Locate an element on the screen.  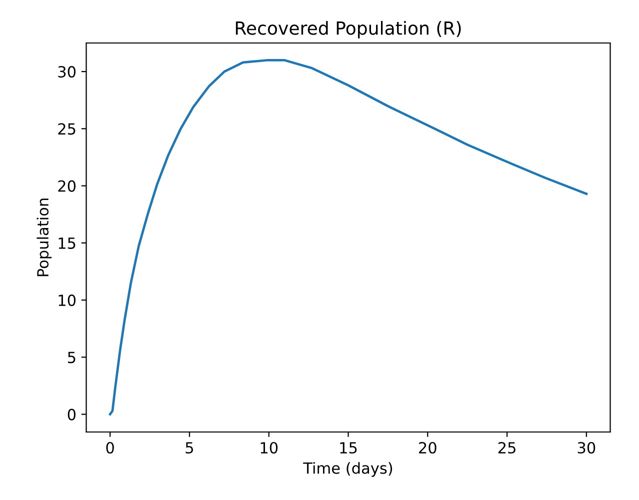
x-tick-label: 0 is located at coordinates (110, 448).